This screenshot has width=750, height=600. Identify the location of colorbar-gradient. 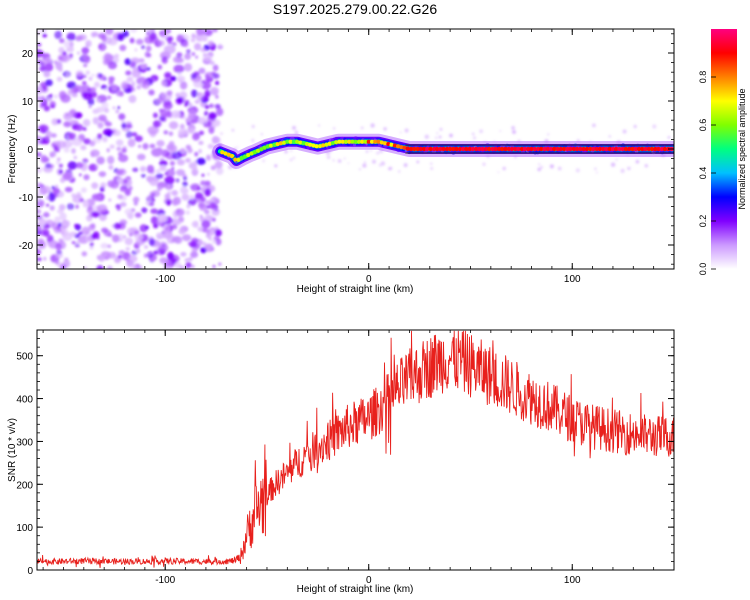
(724, 149).